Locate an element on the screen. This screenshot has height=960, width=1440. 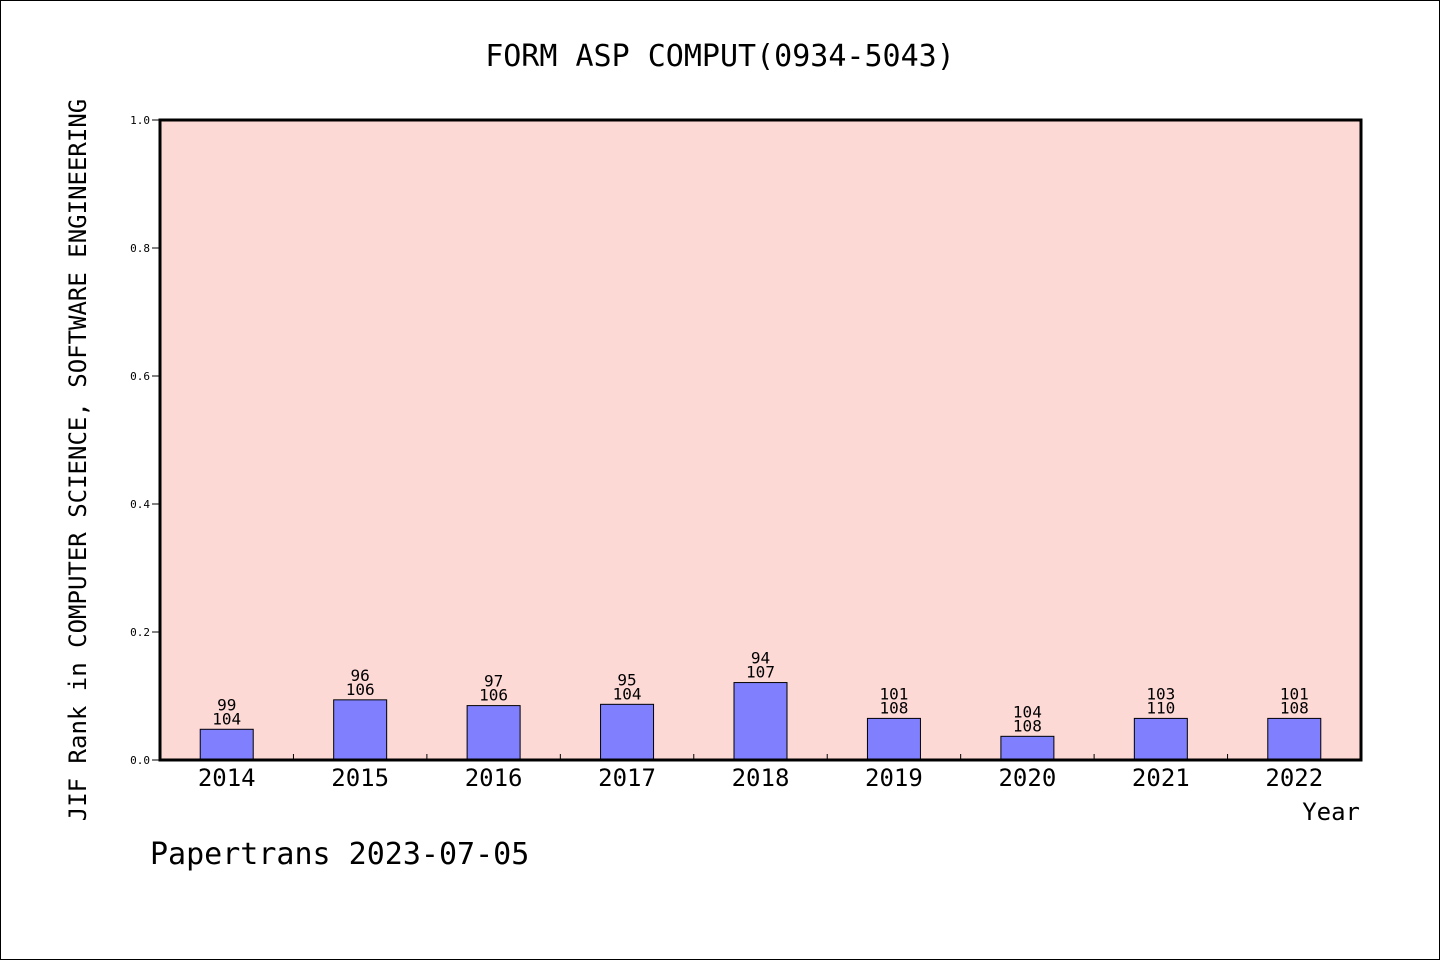
y-tick-label: 0.2 is located at coordinates (140, 632).